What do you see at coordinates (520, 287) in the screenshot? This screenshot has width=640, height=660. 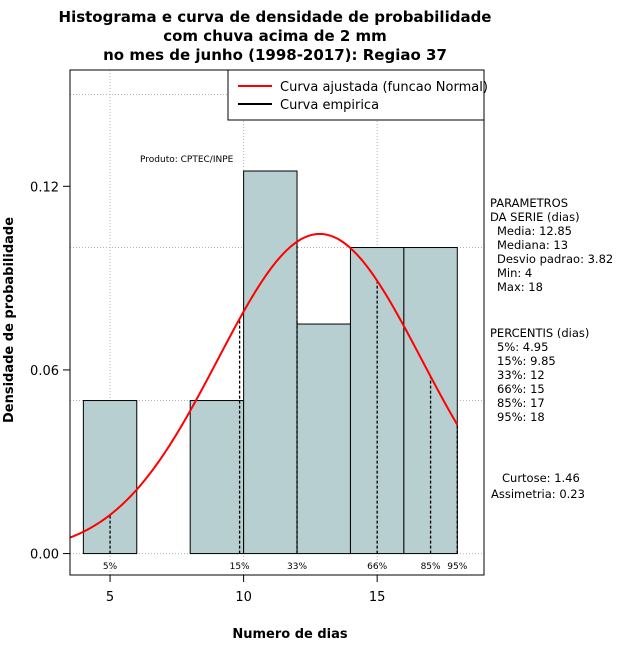 I see `param-max: Max: 18` at bounding box center [520, 287].